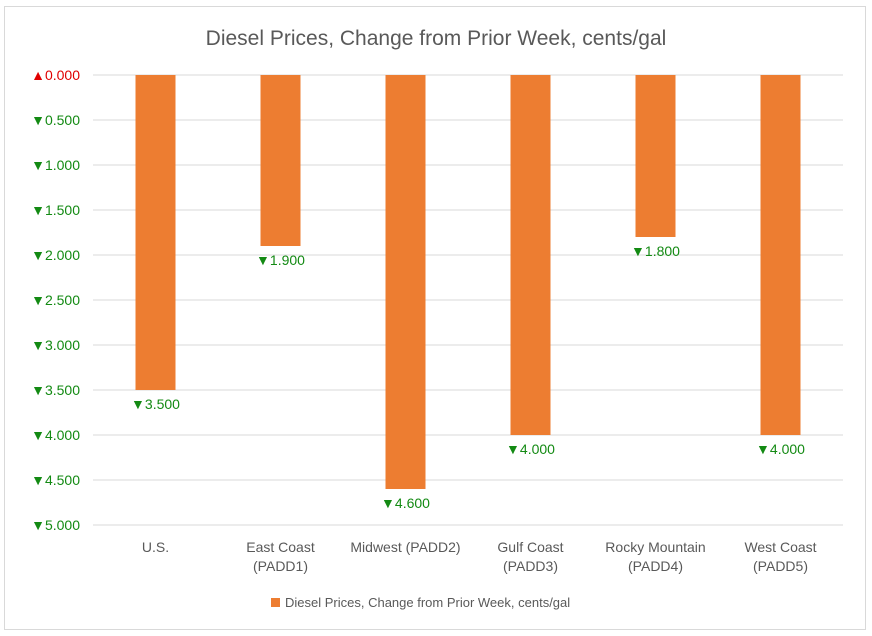 The height and width of the screenshot is (636, 872). I want to click on y-tick-label: ▼4.000, so click(55, 435).